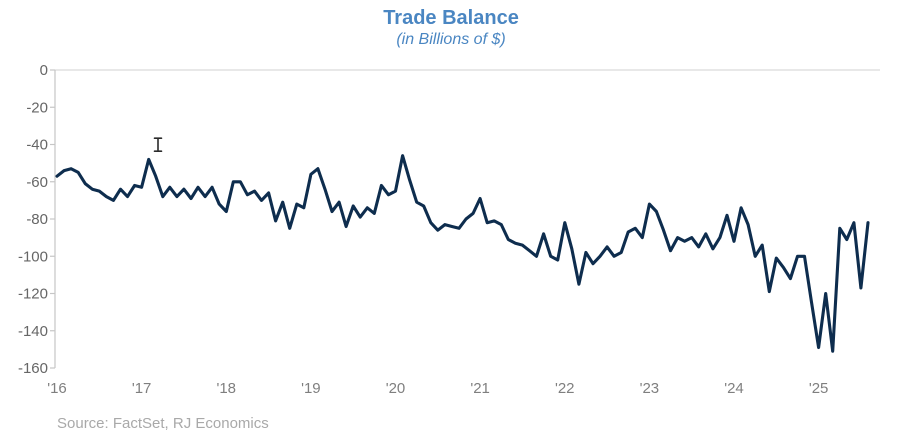 This screenshot has width=902, height=448. I want to click on y-axis-tick-label: -160, so click(33, 368).